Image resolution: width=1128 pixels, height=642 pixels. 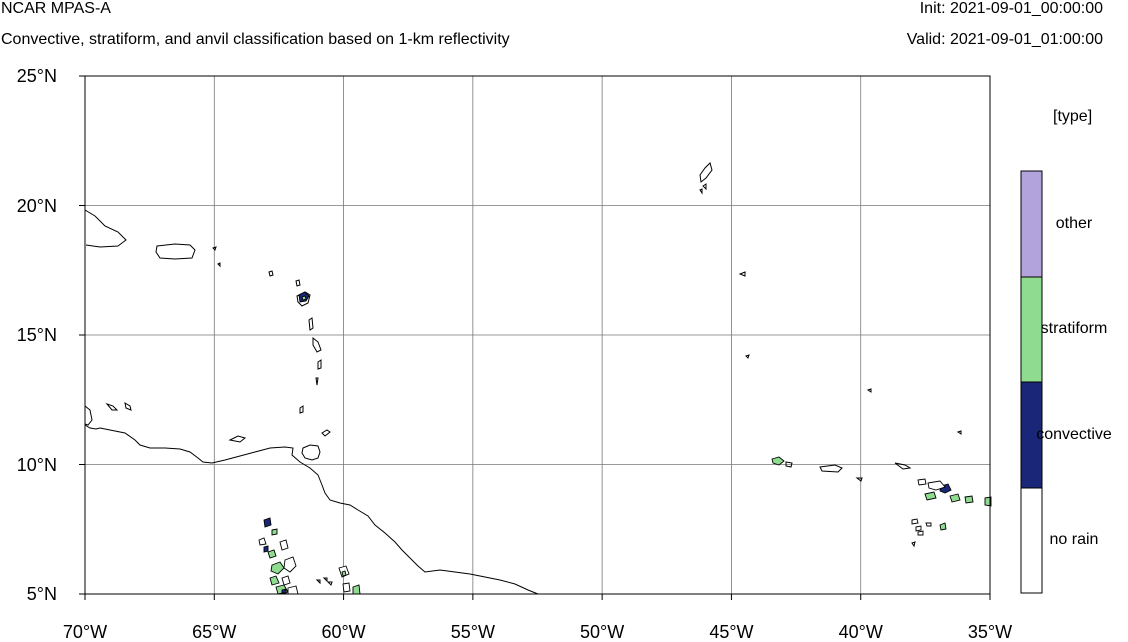 I want to click on lon-tick-label: 60°W, so click(x=343, y=632).